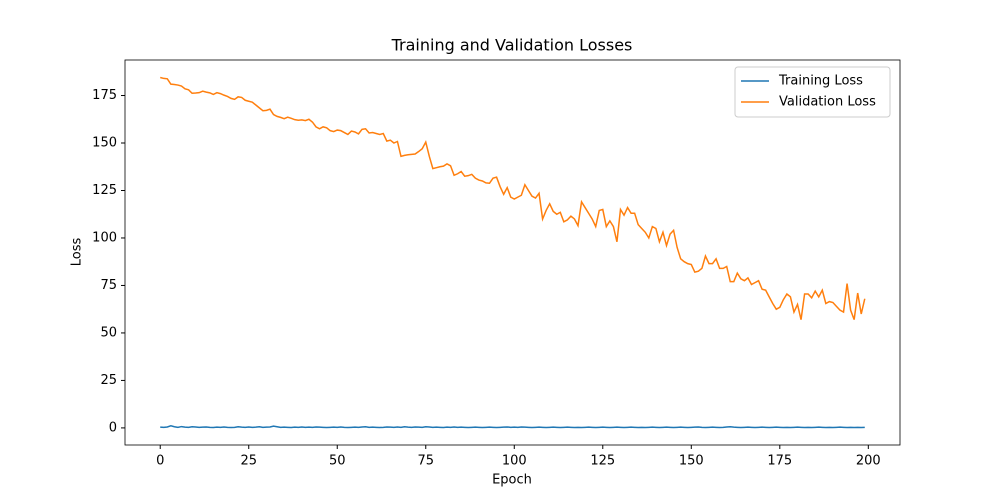  I want to click on x-tick-label: 75, so click(425, 461).